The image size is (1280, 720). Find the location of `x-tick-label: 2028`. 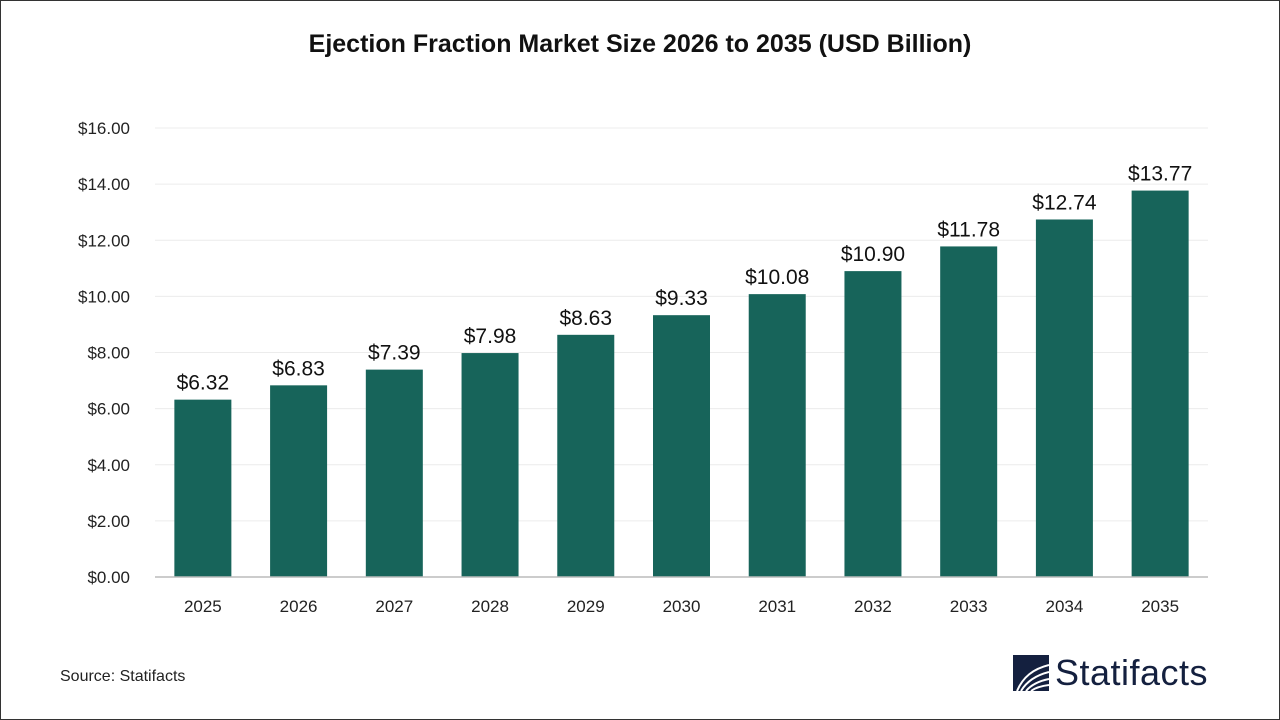

x-tick-label: 2028 is located at coordinates (490, 606).